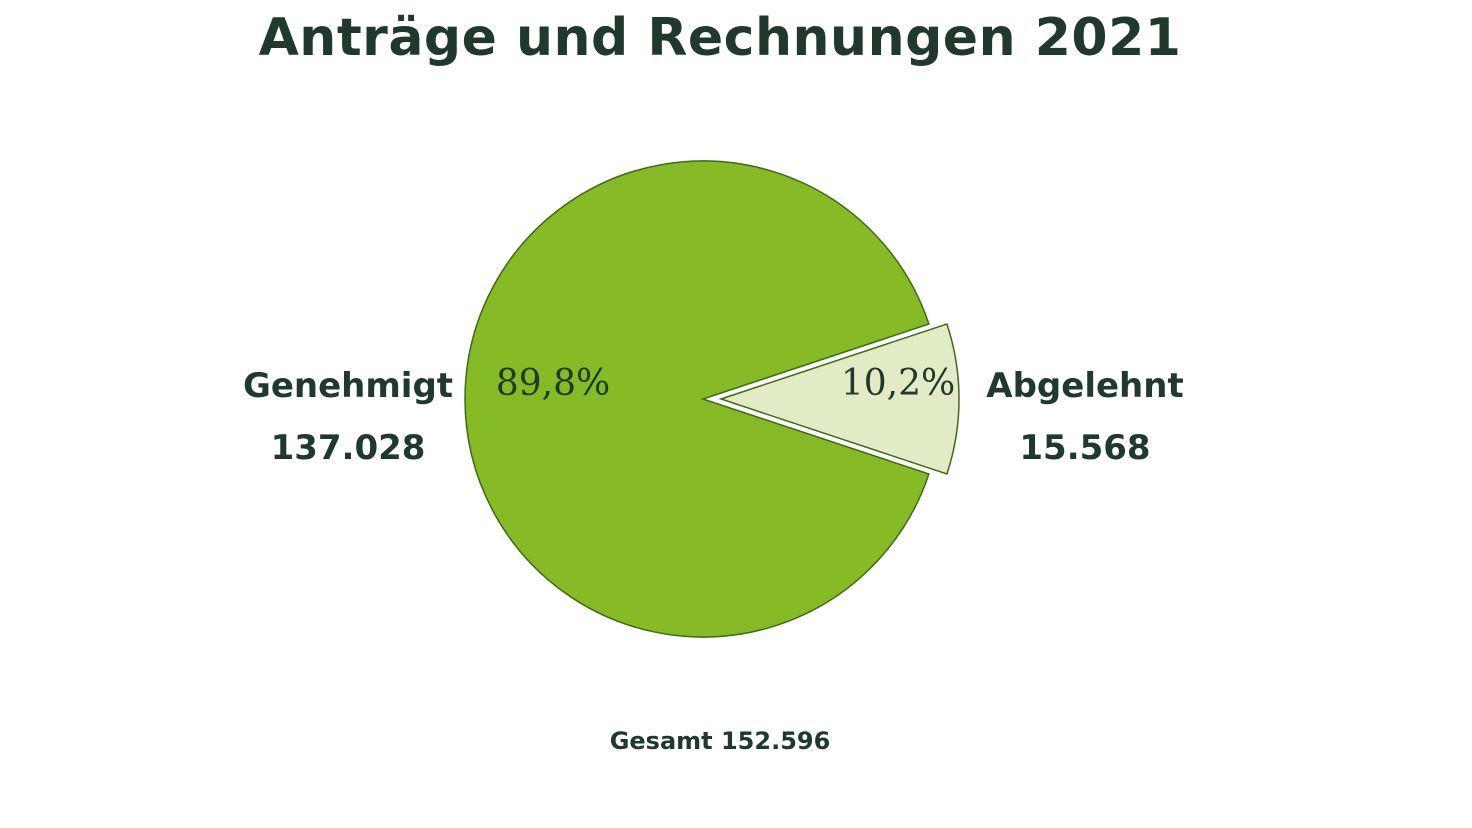 The height and width of the screenshot is (828, 1472). I want to click on total-label: Gesamt 152.596, so click(720, 741).